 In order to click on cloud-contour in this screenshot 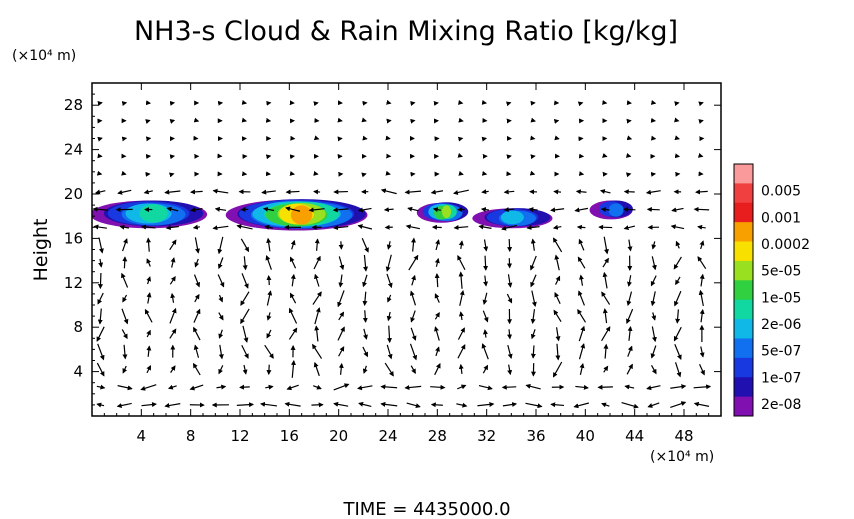, I will do `click(153, 213)`.